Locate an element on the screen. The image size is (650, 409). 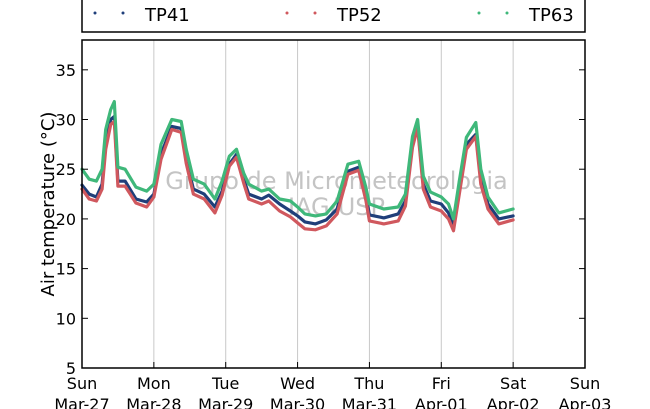
y-axis-title: Air temperature (°C) is located at coordinates (48, 204).